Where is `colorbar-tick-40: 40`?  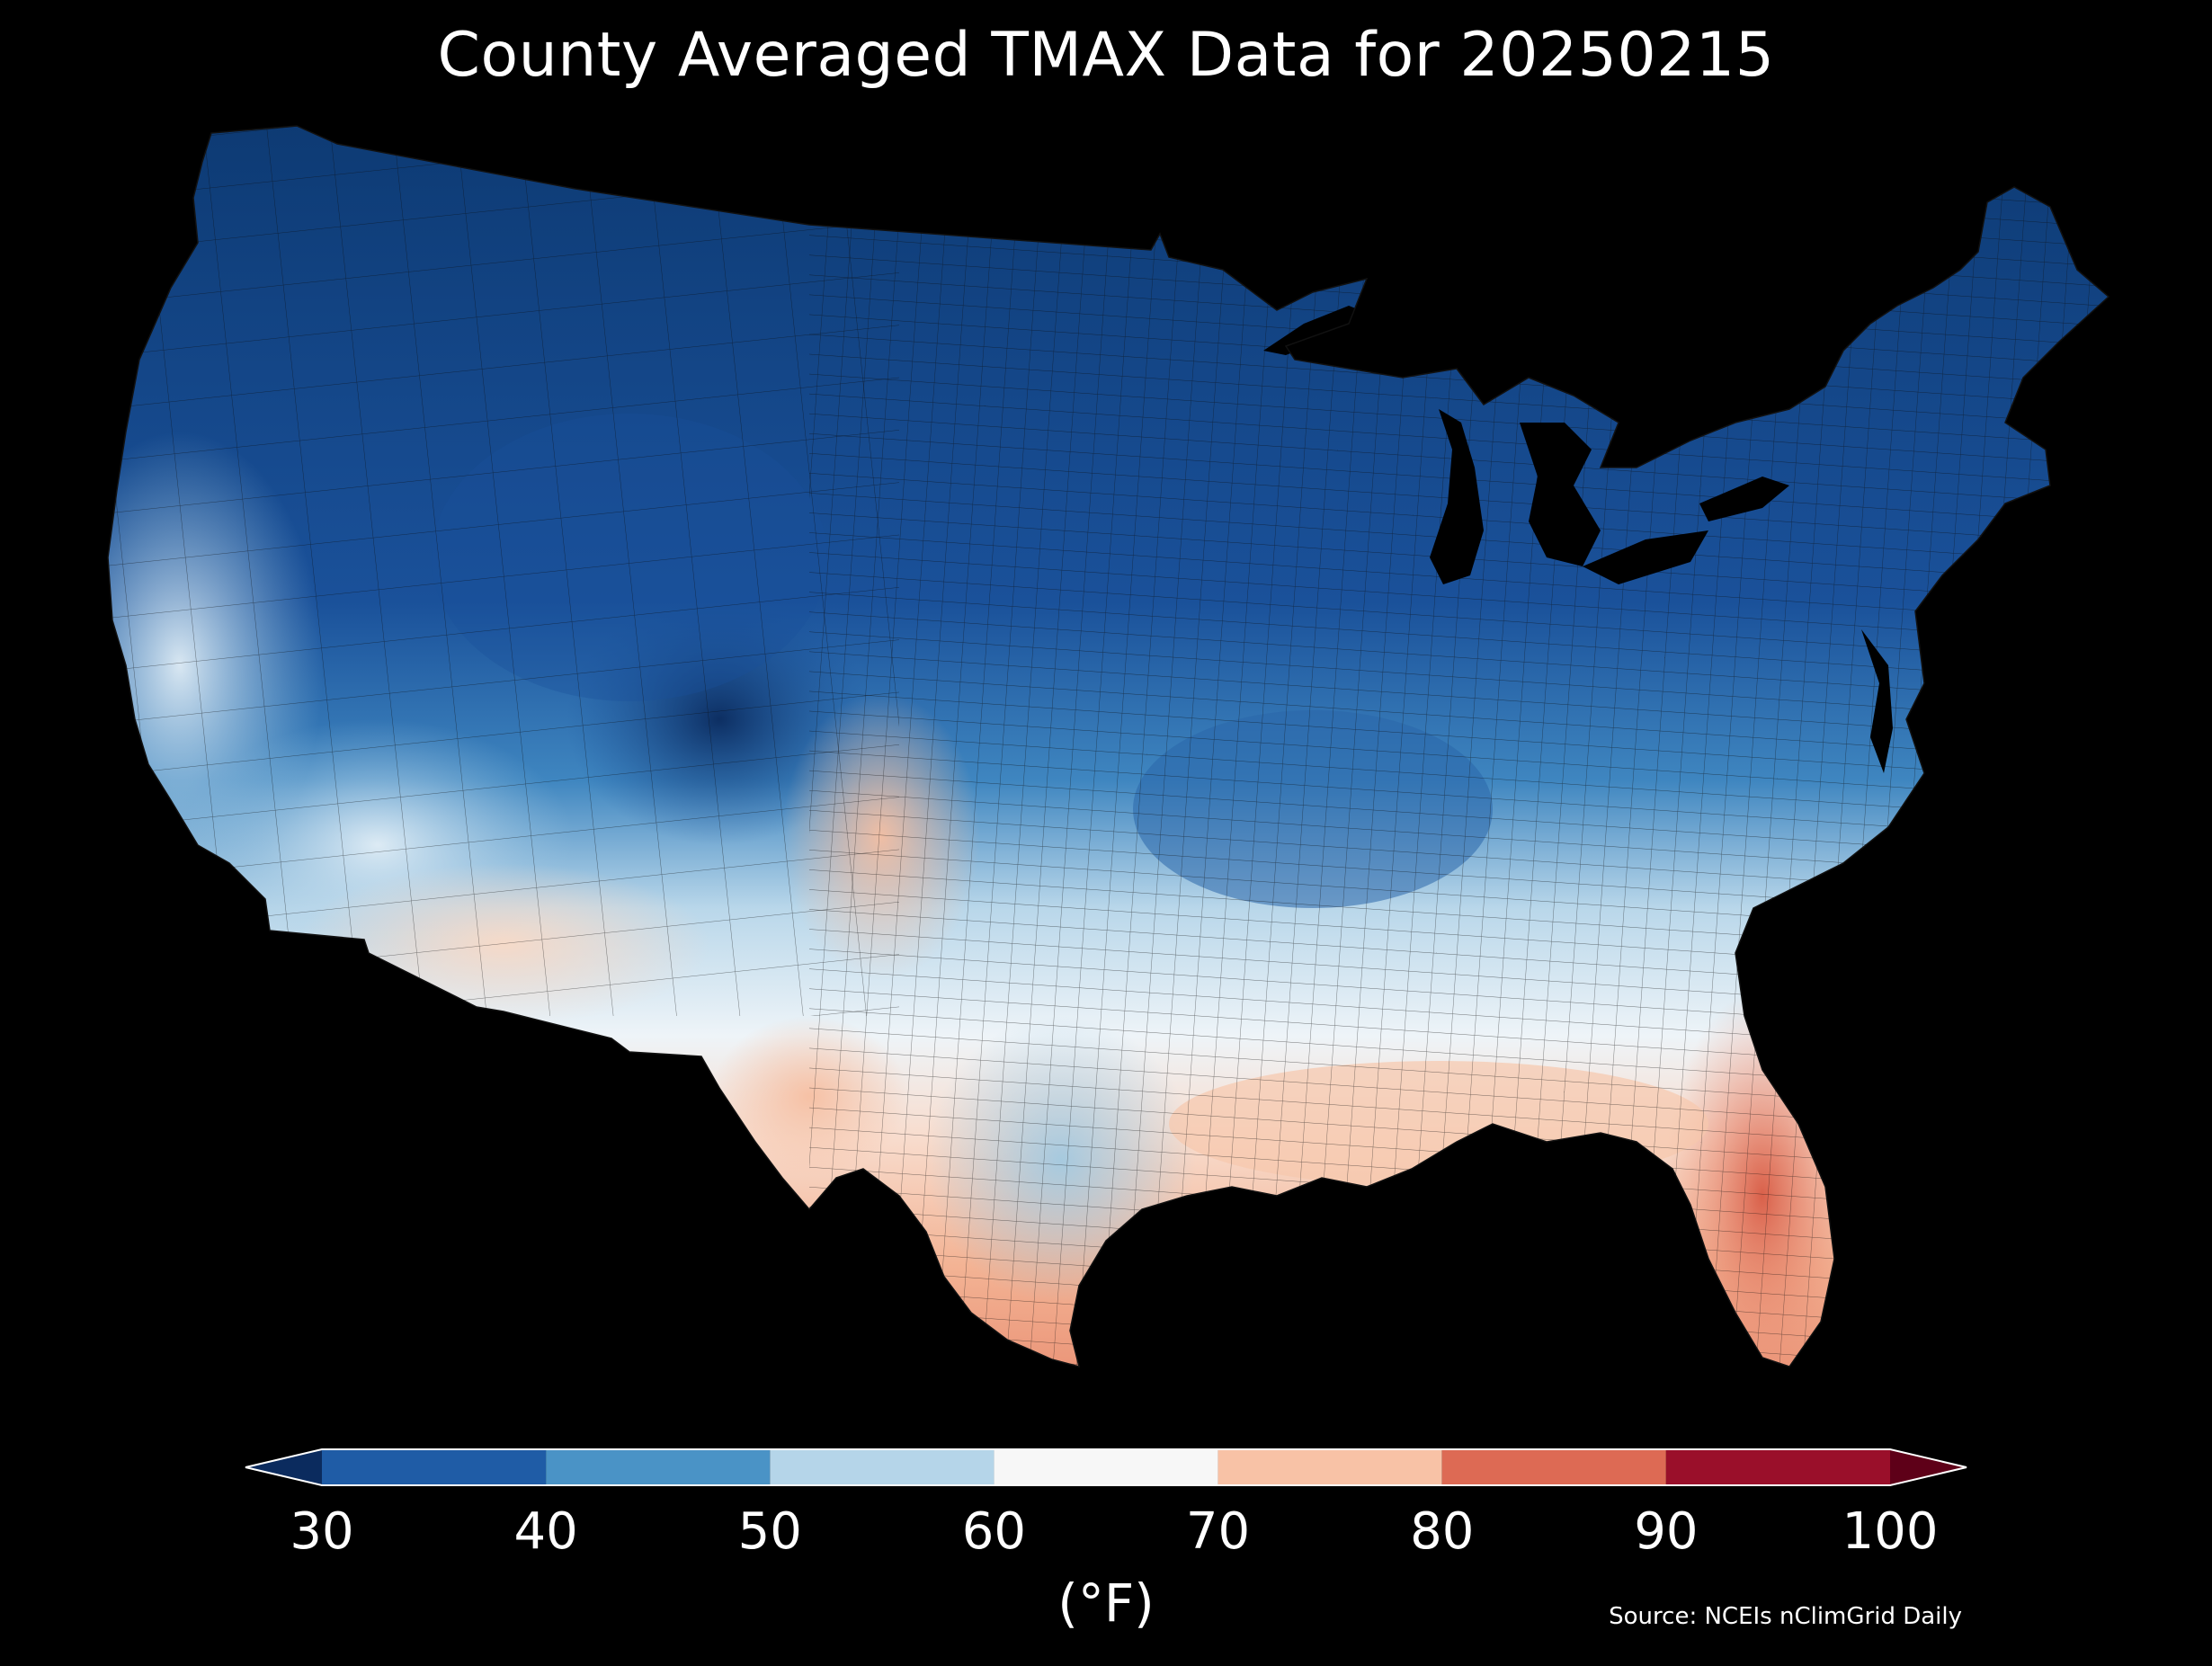
colorbar-tick-40: 40 is located at coordinates (545, 1532).